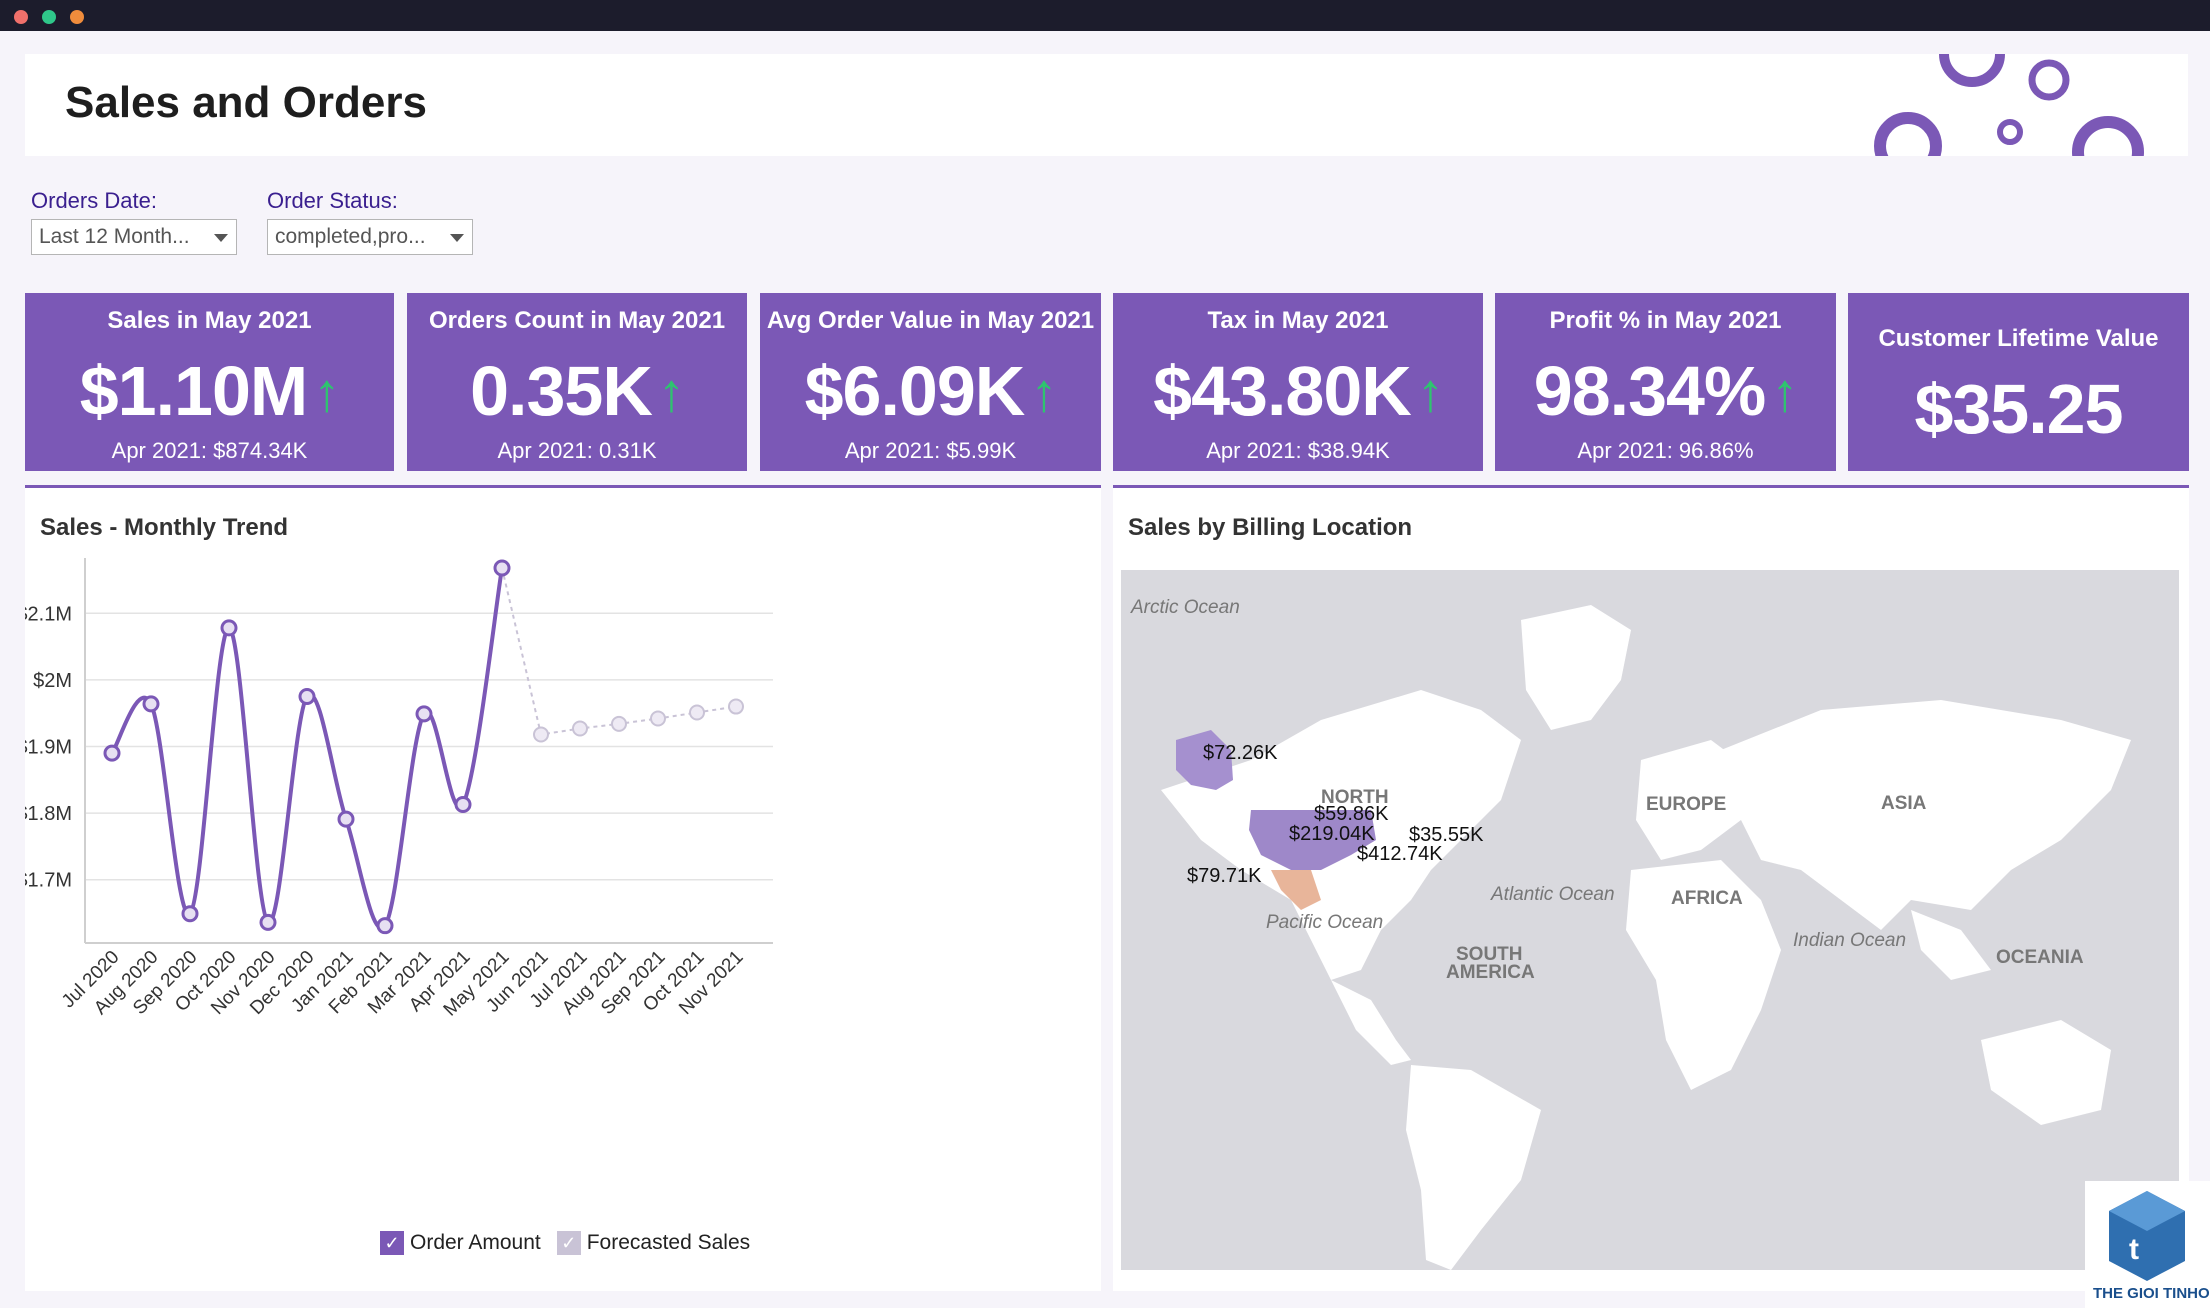 Image resolution: width=2210 pixels, height=1308 pixels. I want to click on decorative-circles-icon, so click(2009, 105).